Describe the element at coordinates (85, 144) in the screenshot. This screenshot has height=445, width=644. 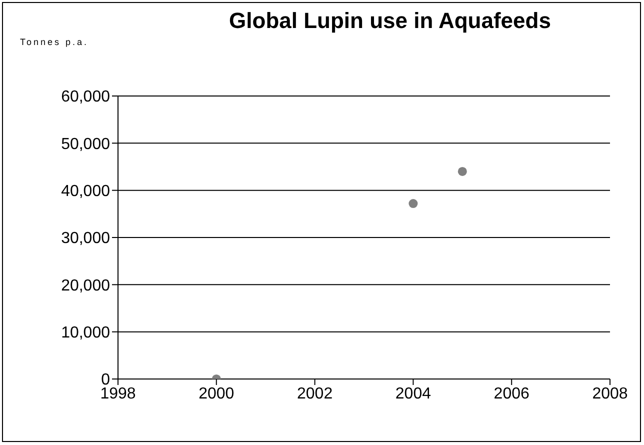
I see `y-tick-label: 50,000` at that location.